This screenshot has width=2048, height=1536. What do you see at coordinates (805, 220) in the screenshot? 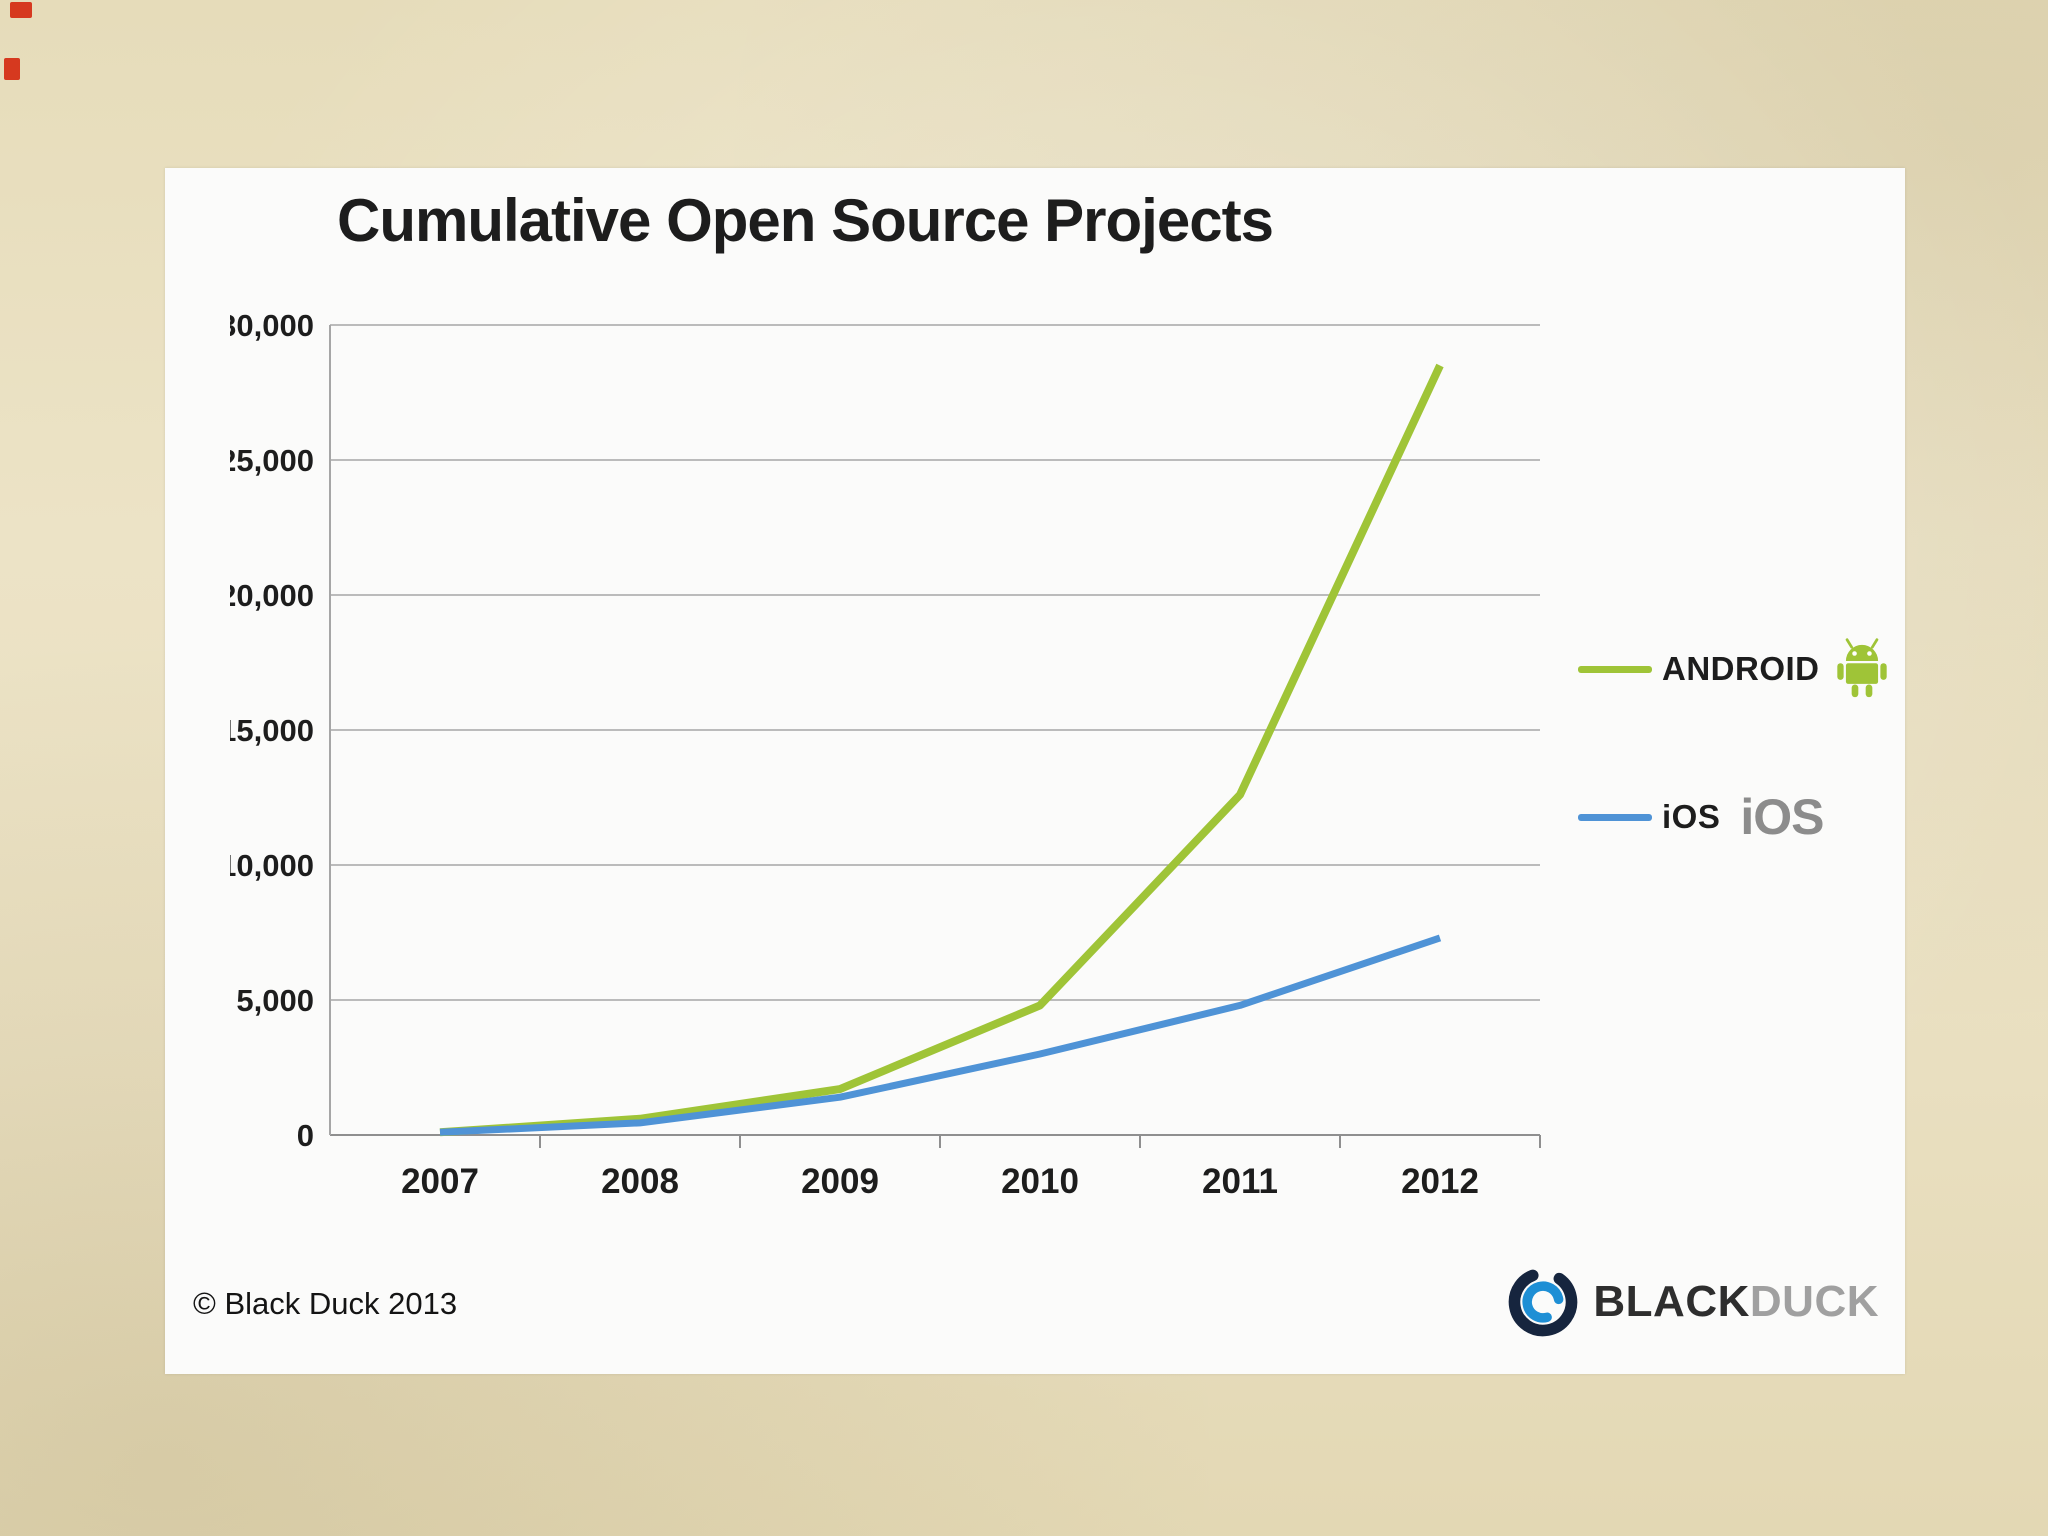
I see `chart-title: Cumulative Open Source Projects` at bounding box center [805, 220].